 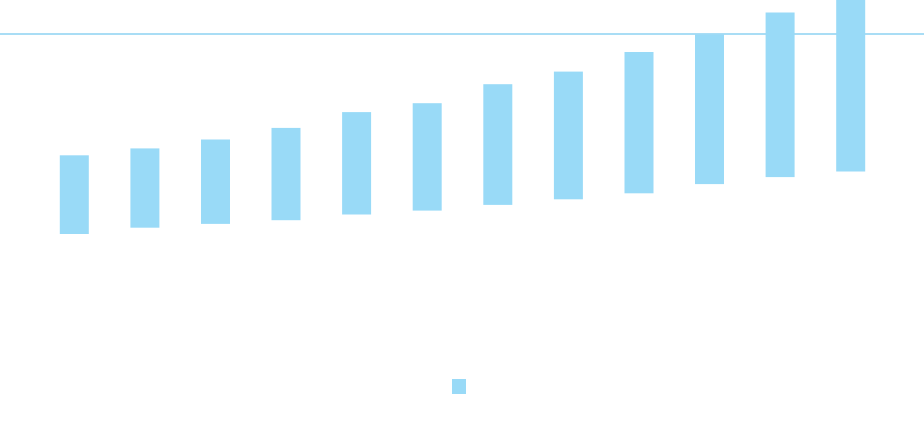 I want to click on legend, so click(x=462, y=386).